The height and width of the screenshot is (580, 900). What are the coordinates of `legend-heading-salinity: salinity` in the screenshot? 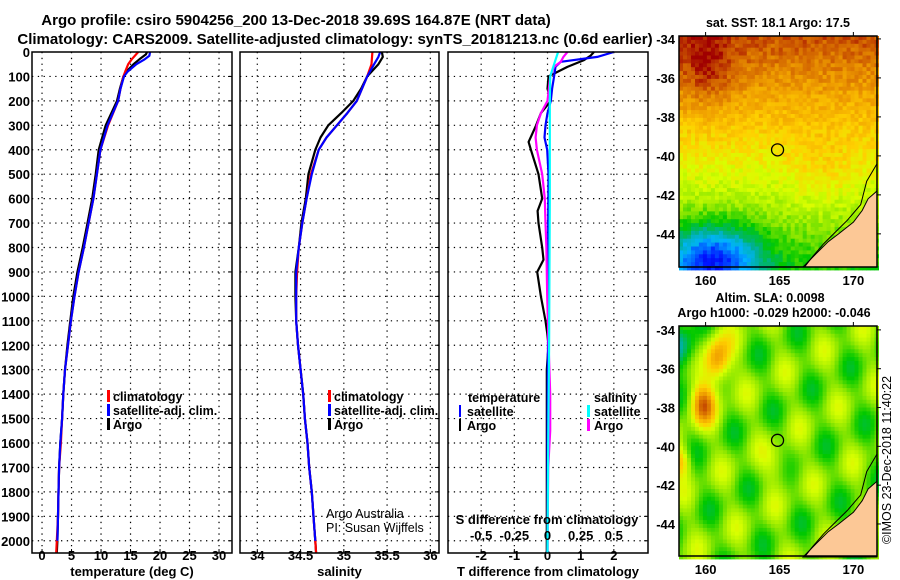 It's located at (615, 398).